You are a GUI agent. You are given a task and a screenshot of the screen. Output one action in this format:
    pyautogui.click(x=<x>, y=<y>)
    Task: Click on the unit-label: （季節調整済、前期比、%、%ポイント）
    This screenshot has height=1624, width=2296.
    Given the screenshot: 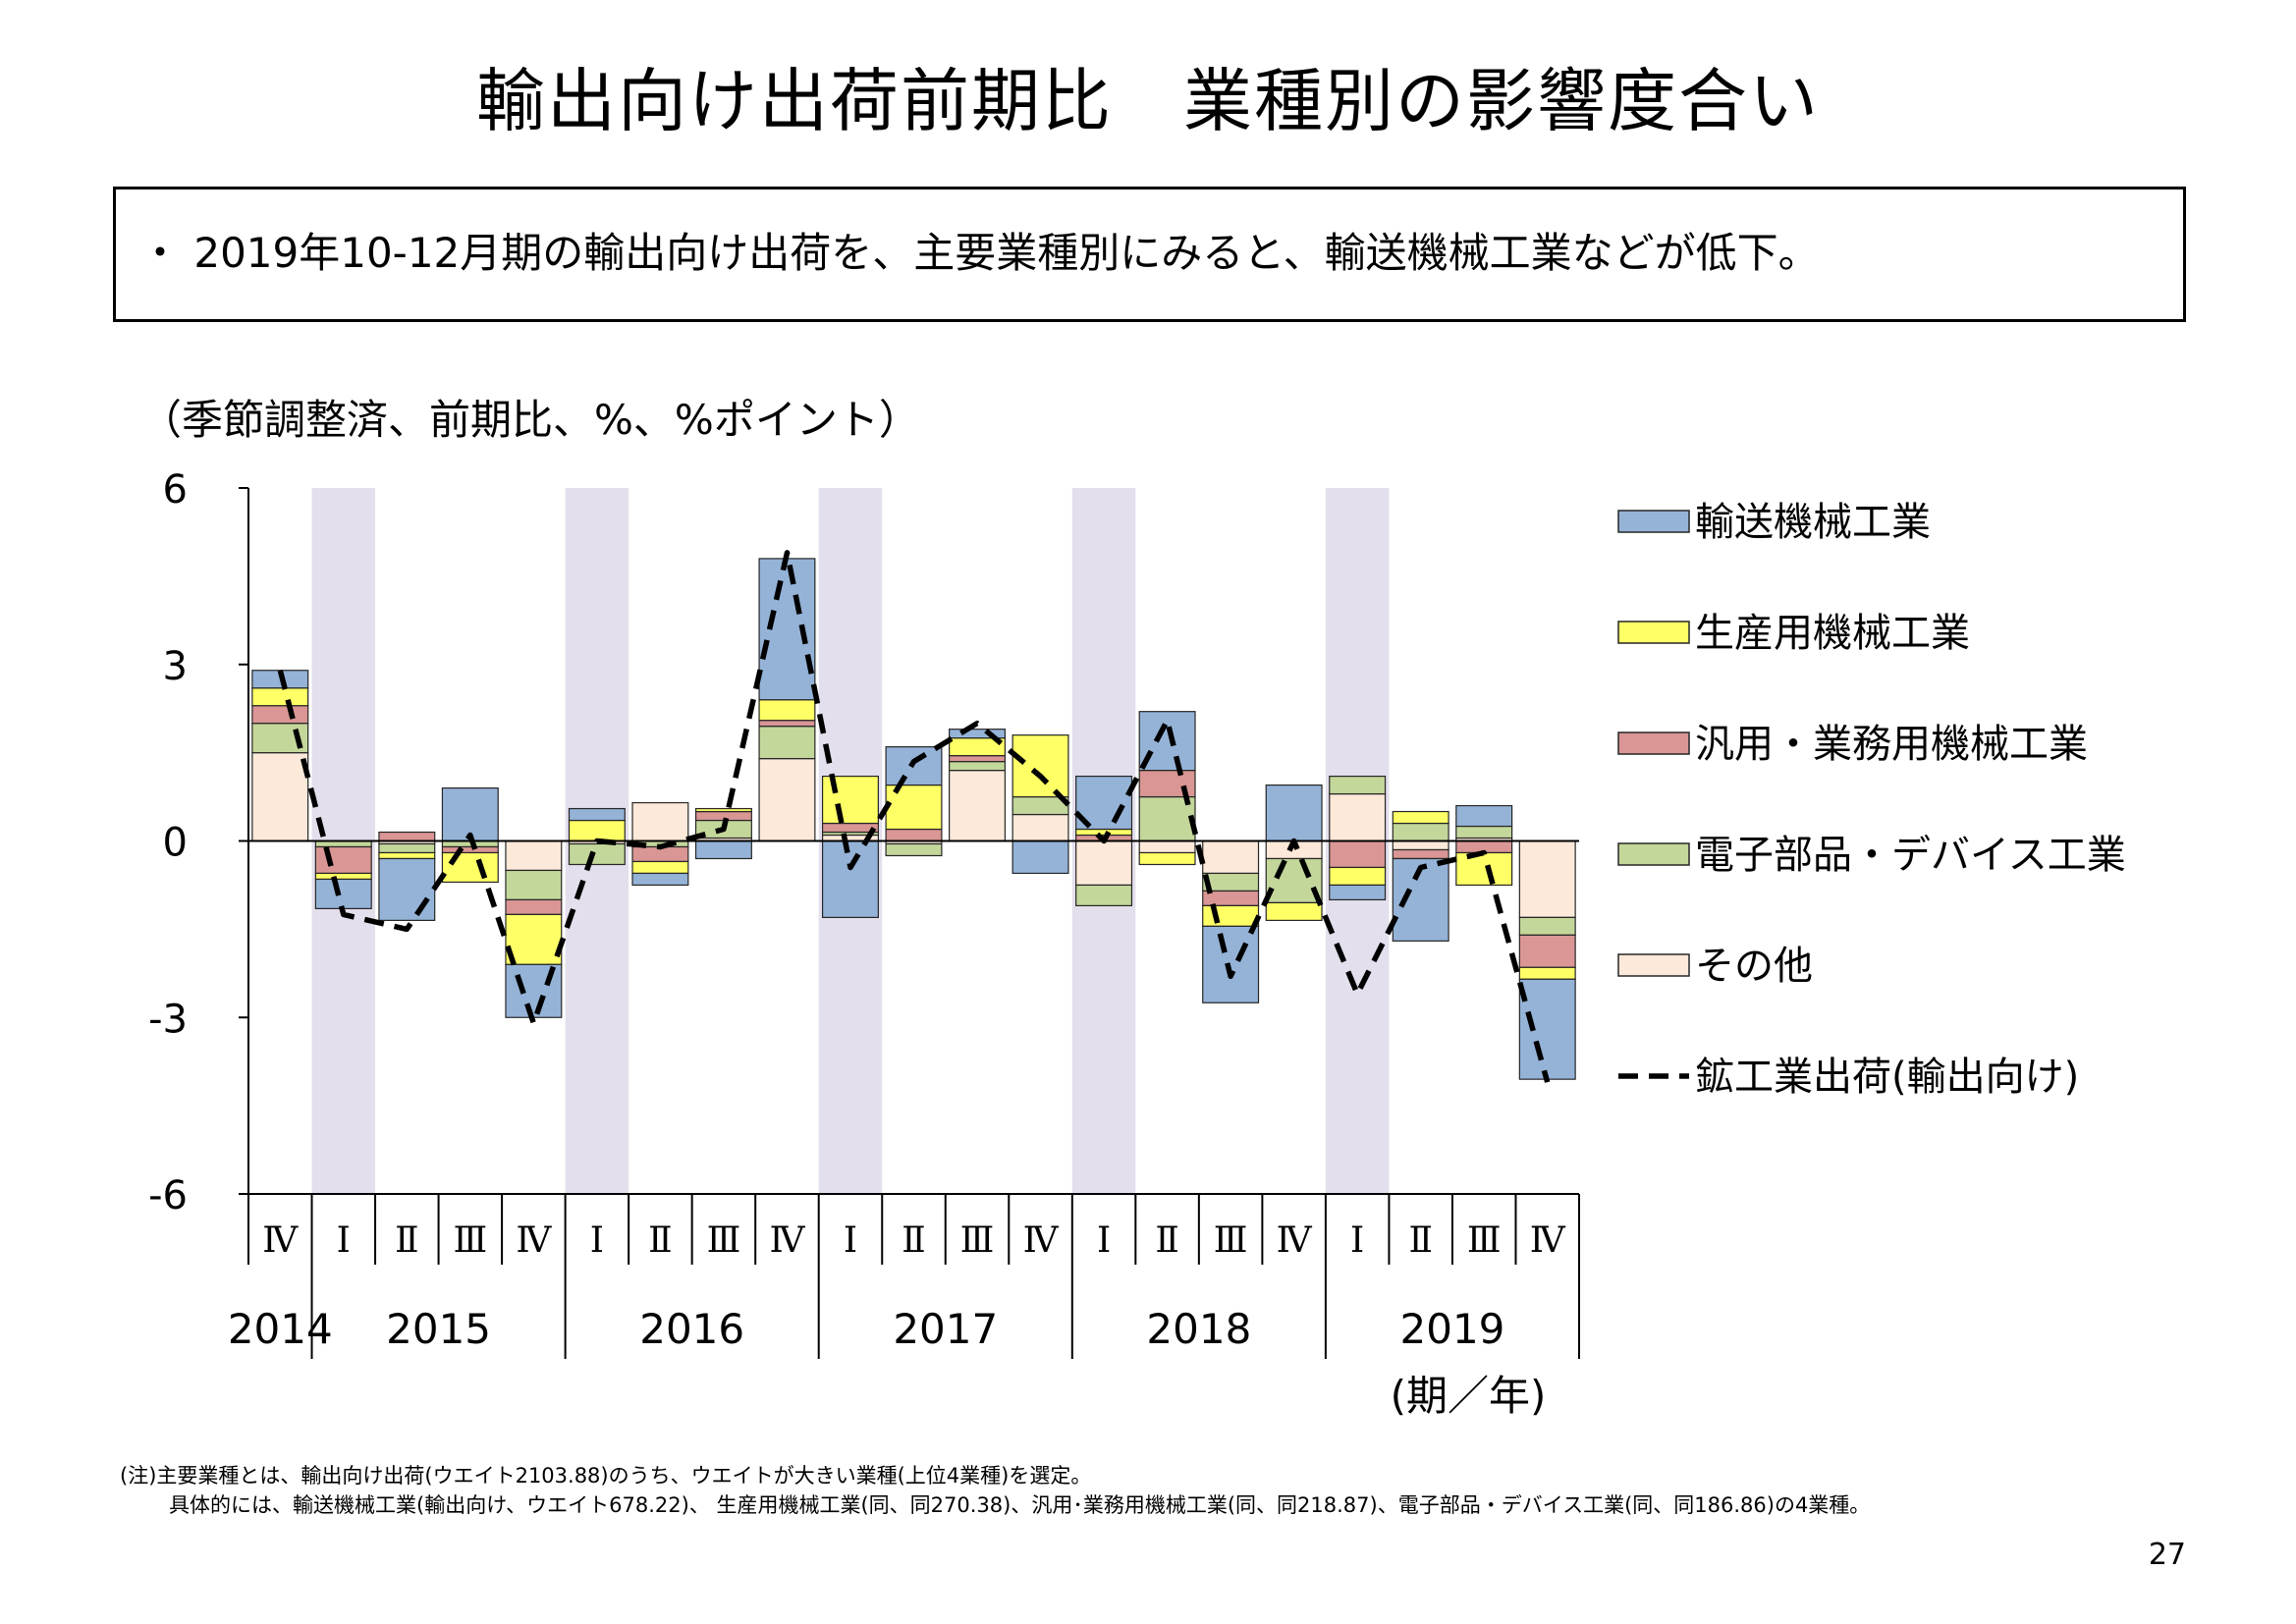 What is the action you would take?
    pyautogui.click(x=530, y=420)
    